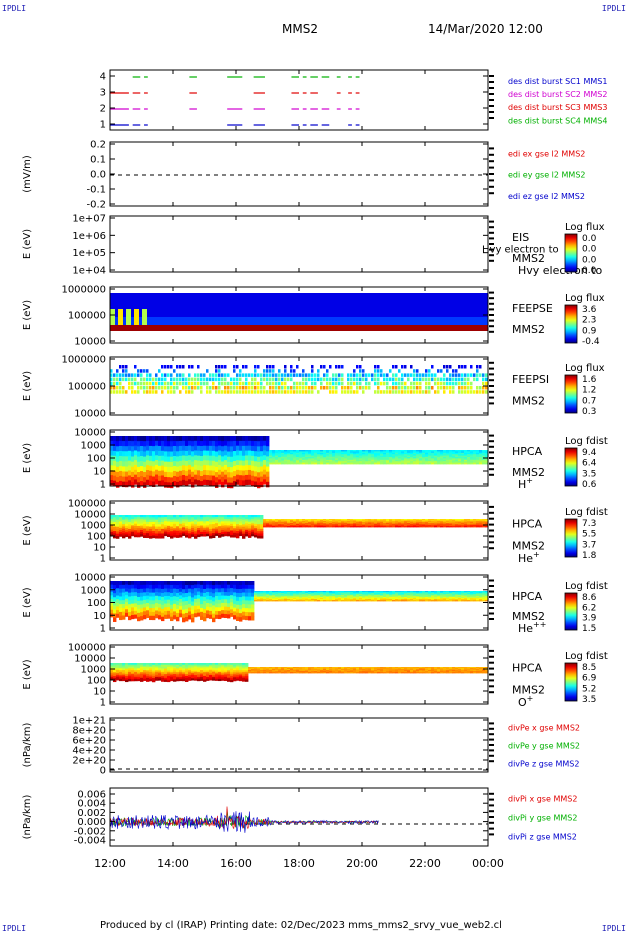 The image size is (630, 934). I want to click on colorbar-tick-label: 8.6, so click(589, 598).